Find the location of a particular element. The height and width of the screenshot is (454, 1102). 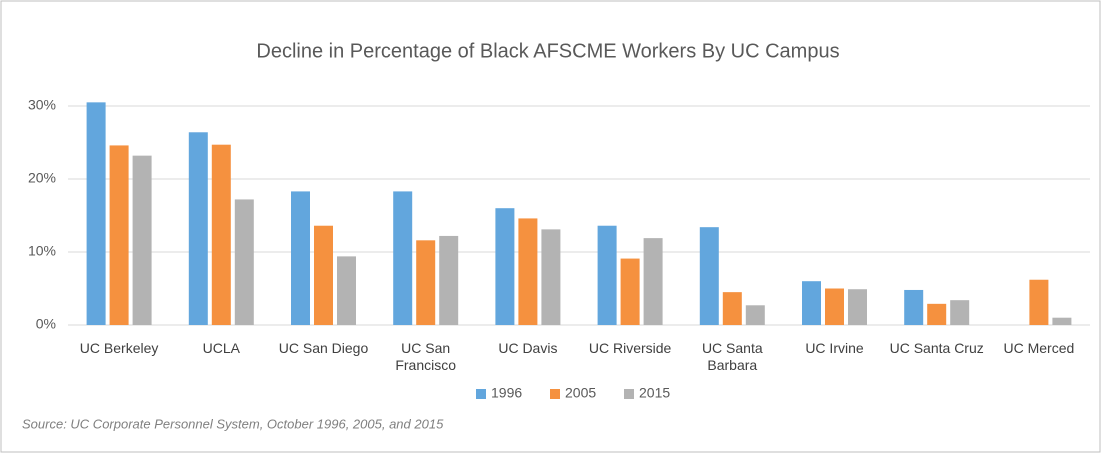

y-tick-label: 10% is located at coordinates (42, 251).